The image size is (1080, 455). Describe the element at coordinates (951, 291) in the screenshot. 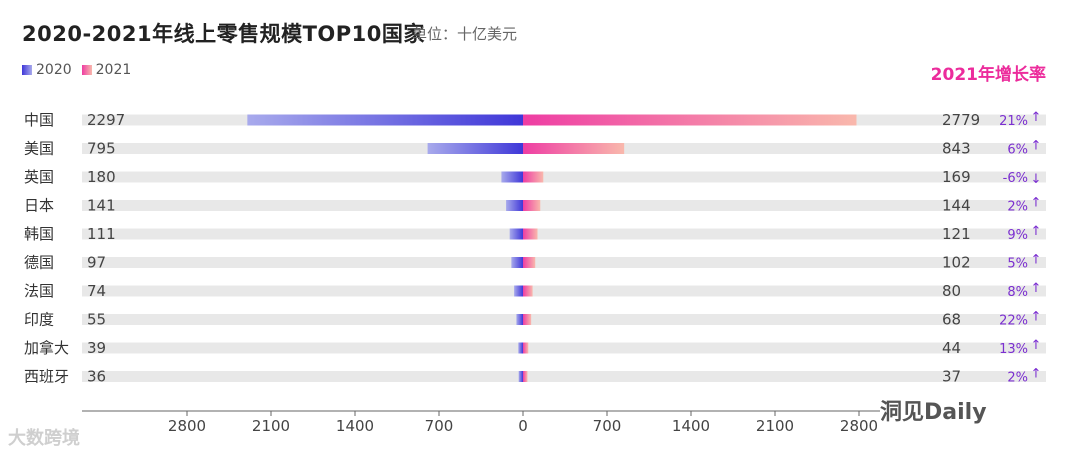

I see `value-2021: 80` at that location.